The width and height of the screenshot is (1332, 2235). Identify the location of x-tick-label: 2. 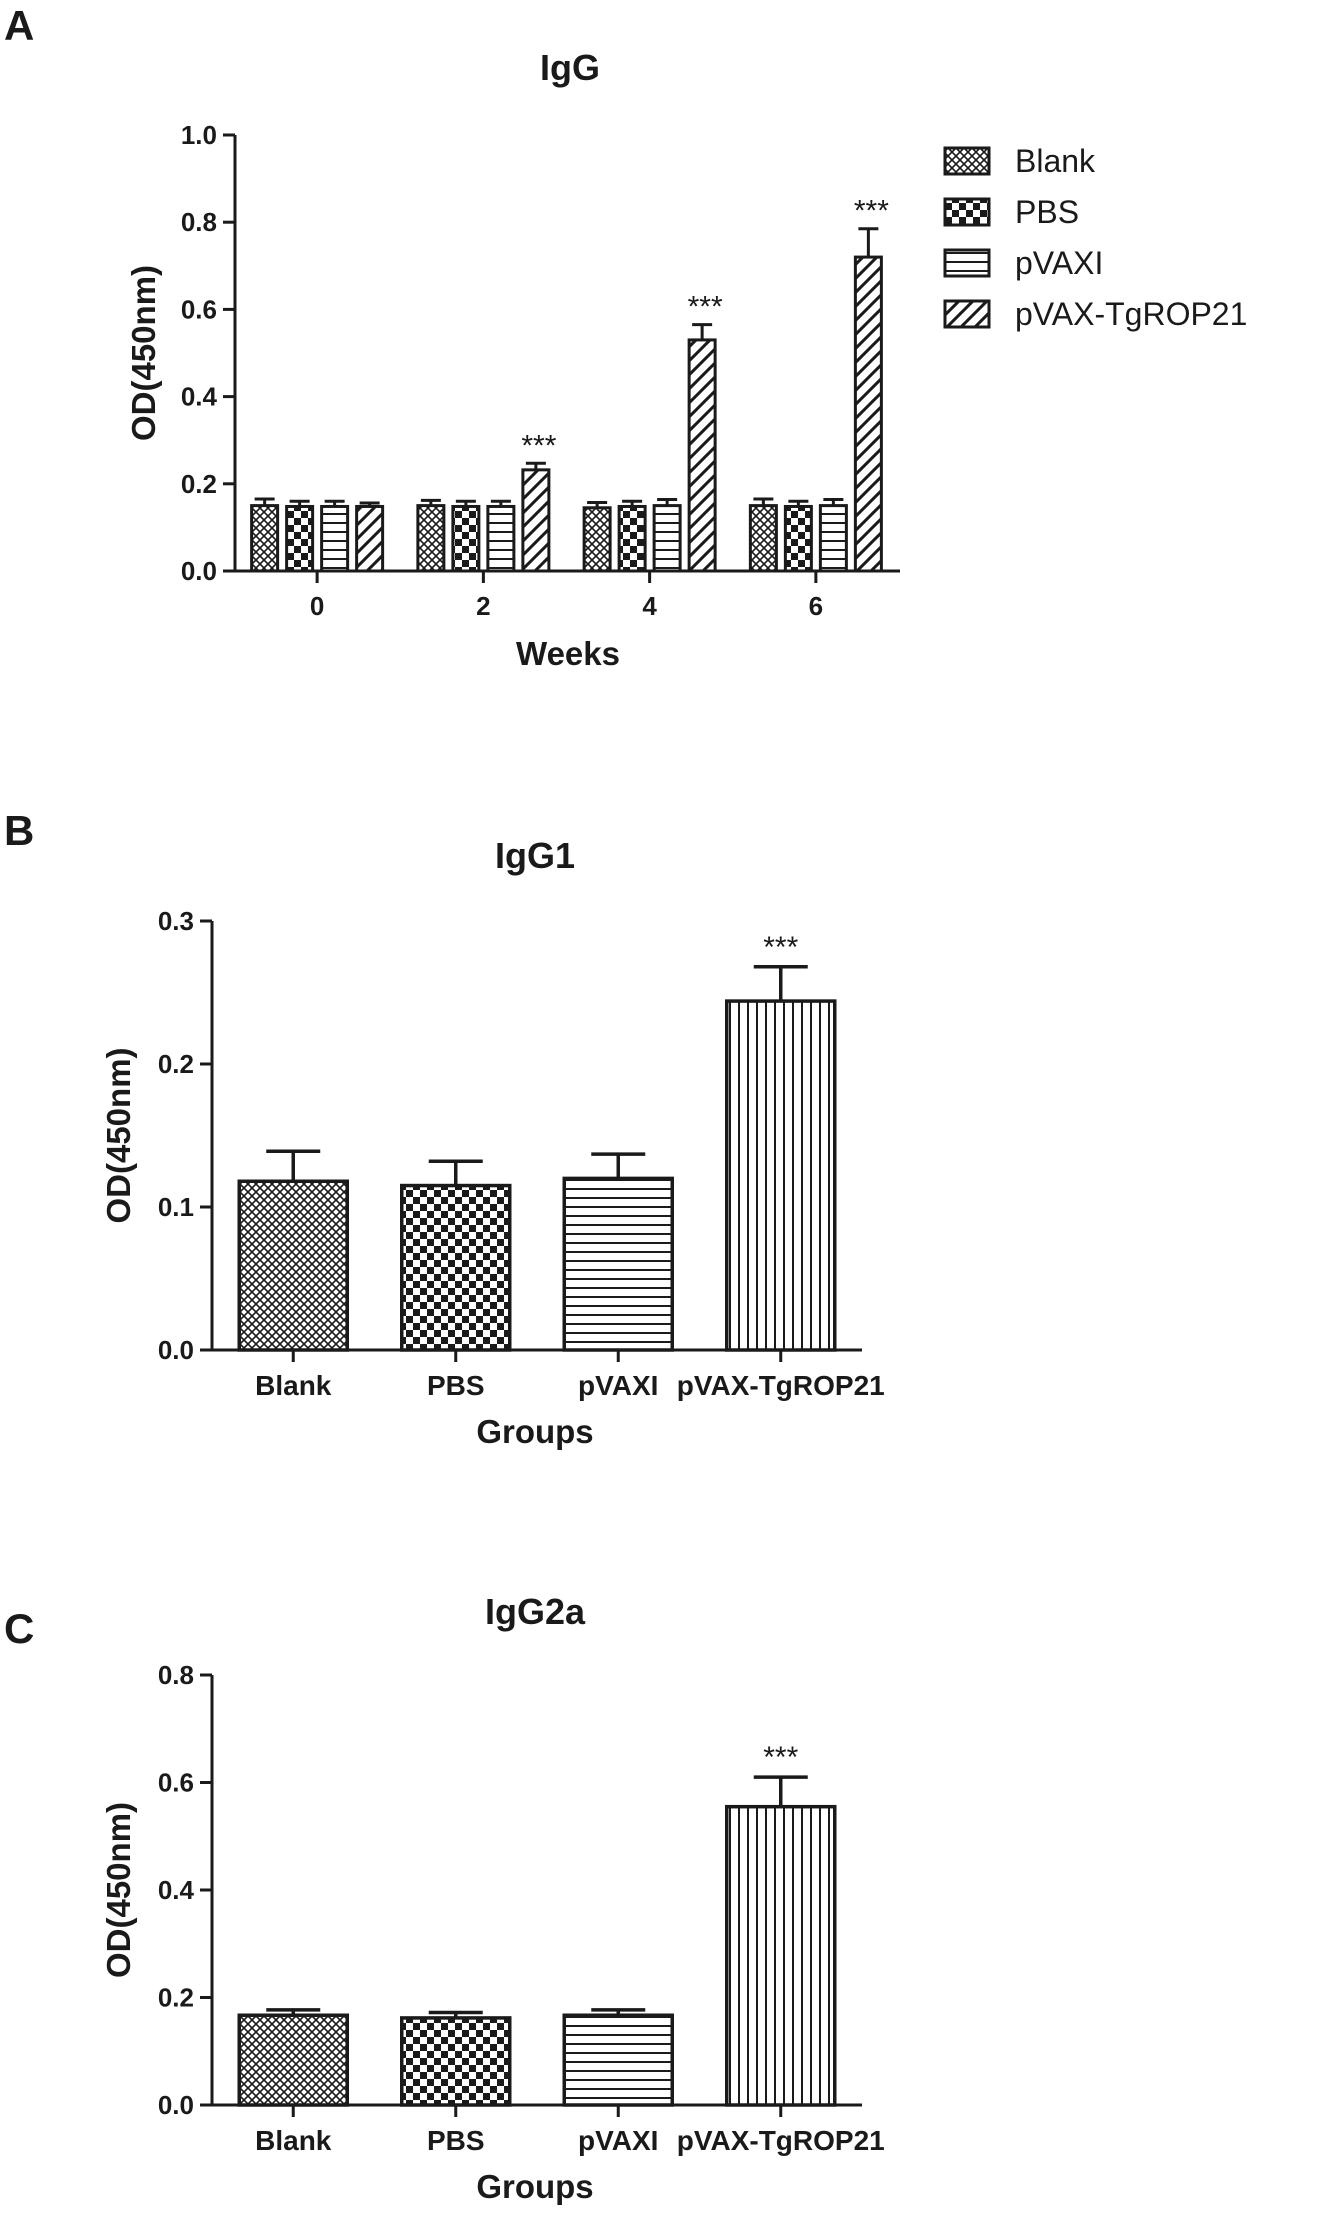
(483, 606).